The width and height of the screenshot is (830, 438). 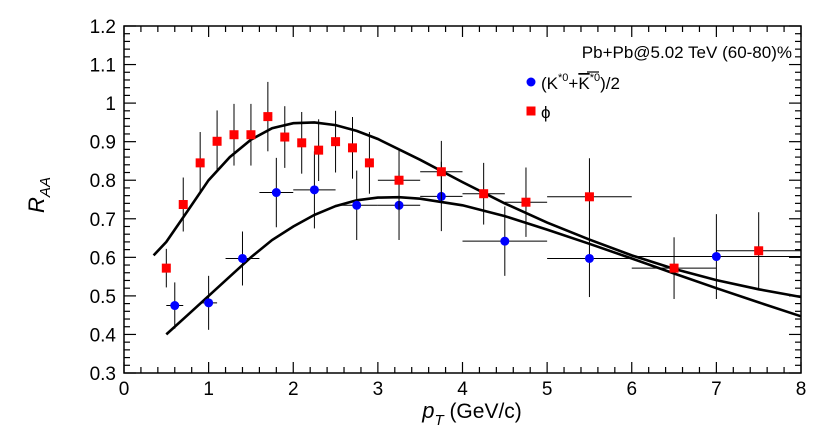 What do you see at coordinates (103, 27) in the screenshot?
I see `y-tick-label: 1.2` at bounding box center [103, 27].